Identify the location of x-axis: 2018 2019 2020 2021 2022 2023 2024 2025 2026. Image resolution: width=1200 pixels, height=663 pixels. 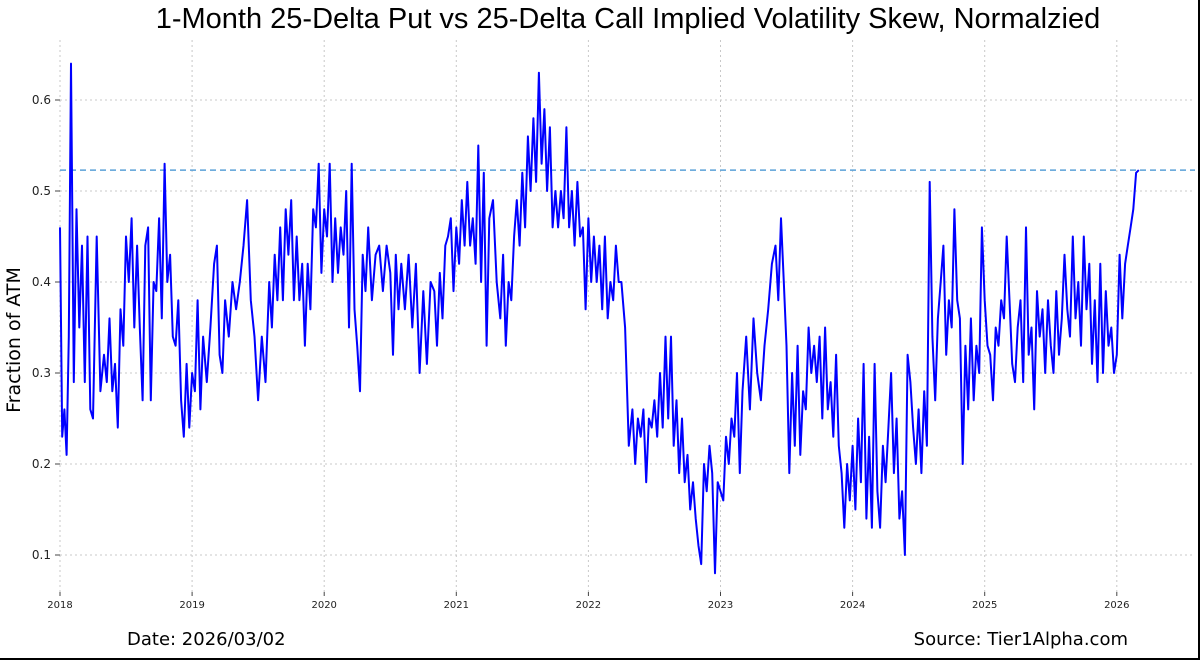
(588, 601).